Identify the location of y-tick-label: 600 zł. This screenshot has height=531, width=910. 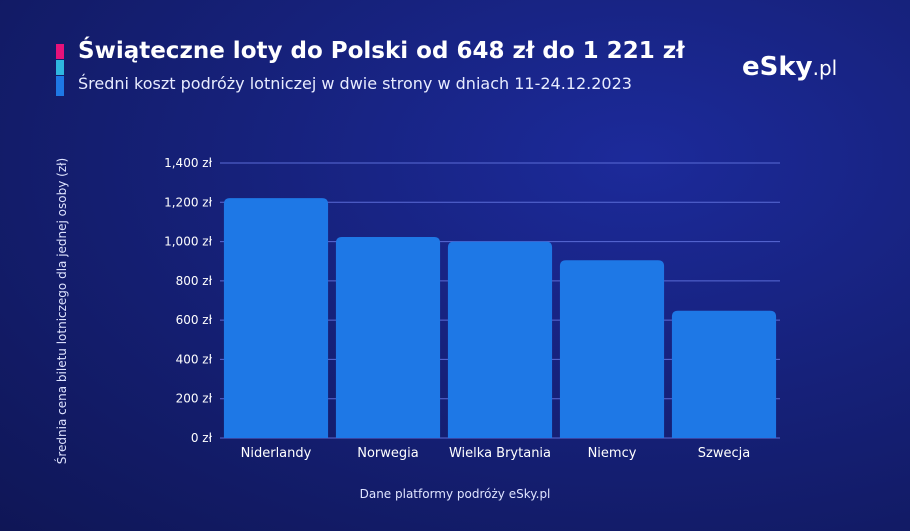
(194, 320).